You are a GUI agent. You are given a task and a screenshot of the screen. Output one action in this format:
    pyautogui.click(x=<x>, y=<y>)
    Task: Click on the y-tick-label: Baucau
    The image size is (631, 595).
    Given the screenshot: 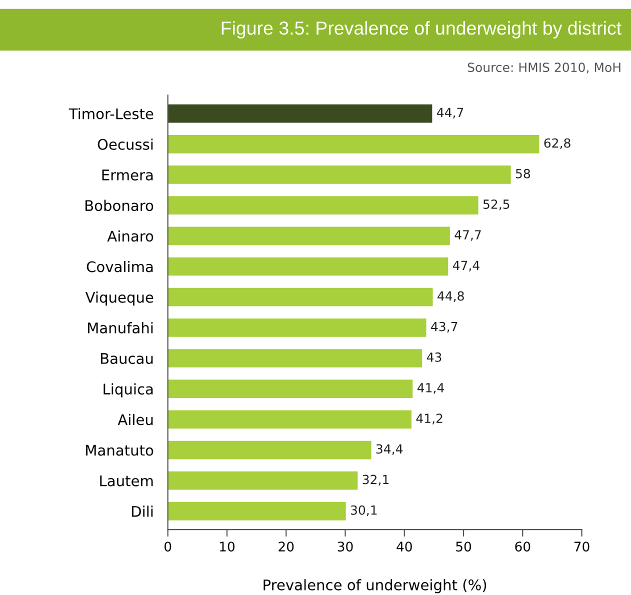 What is the action you would take?
    pyautogui.click(x=127, y=358)
    